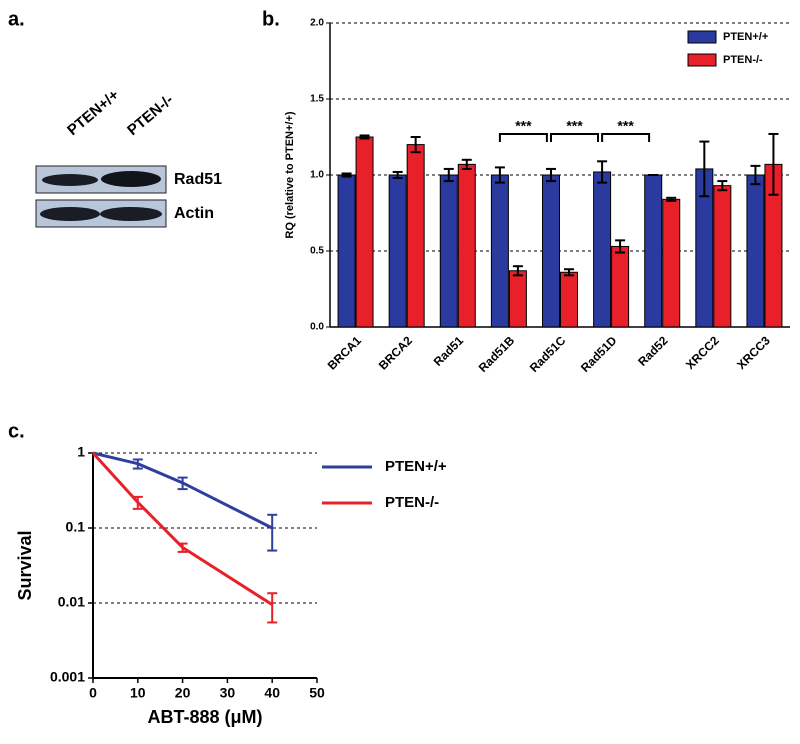 Image resolution: width=800 pixels, height=744 pixels. Describe the element at coordinates (271, 19) in the screenshot. I see `panel-label: b.` at that location.